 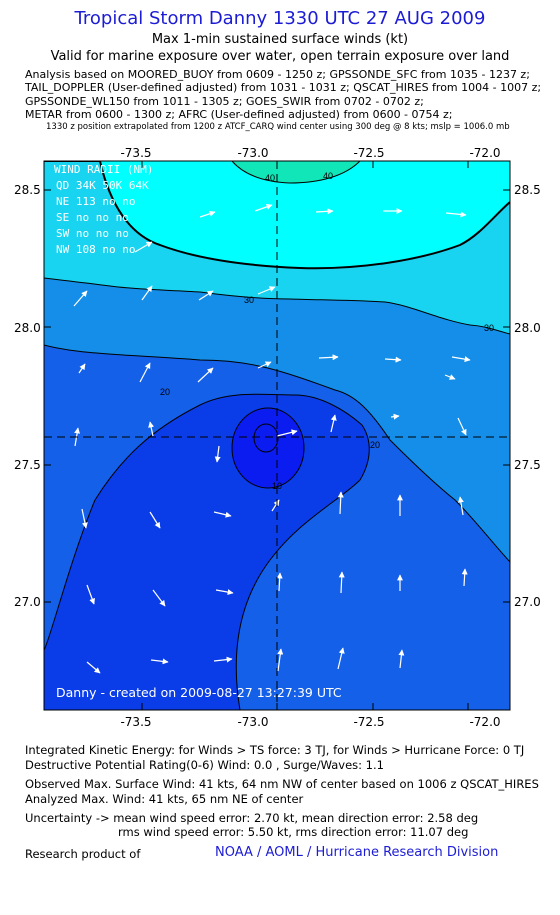 I want to click on subtitle-winds: Max 1-min sustained surface winds (kt), so click(x=280, y=39).